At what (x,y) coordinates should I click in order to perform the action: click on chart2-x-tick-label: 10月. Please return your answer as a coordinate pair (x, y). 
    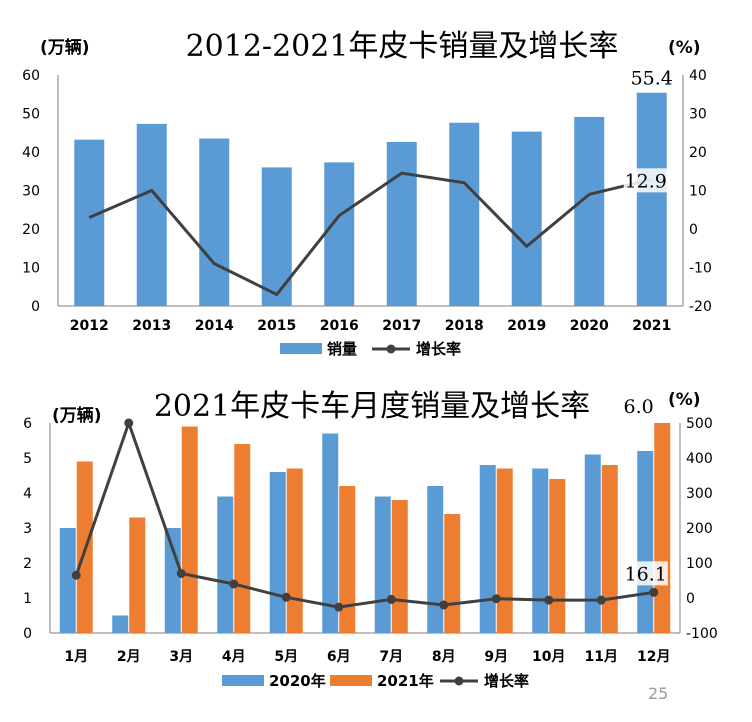
    Looking at the image, I should click on (548, 657).